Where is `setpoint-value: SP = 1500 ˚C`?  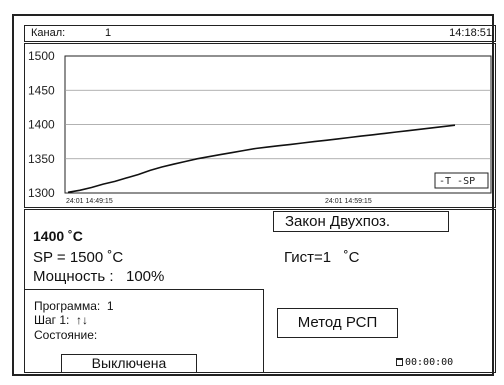 setpoint-value: SP = 1500 ˚C is located at coordinates (78, 257).